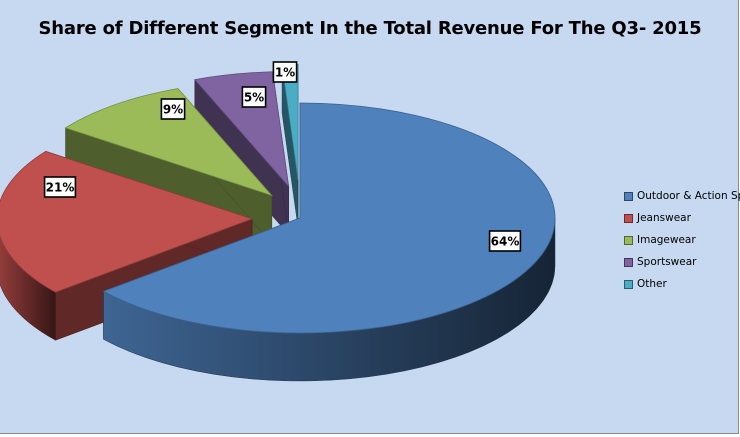 The image size is (740, 437). I want to click on data-label-text: 1%, so click(285, 73).